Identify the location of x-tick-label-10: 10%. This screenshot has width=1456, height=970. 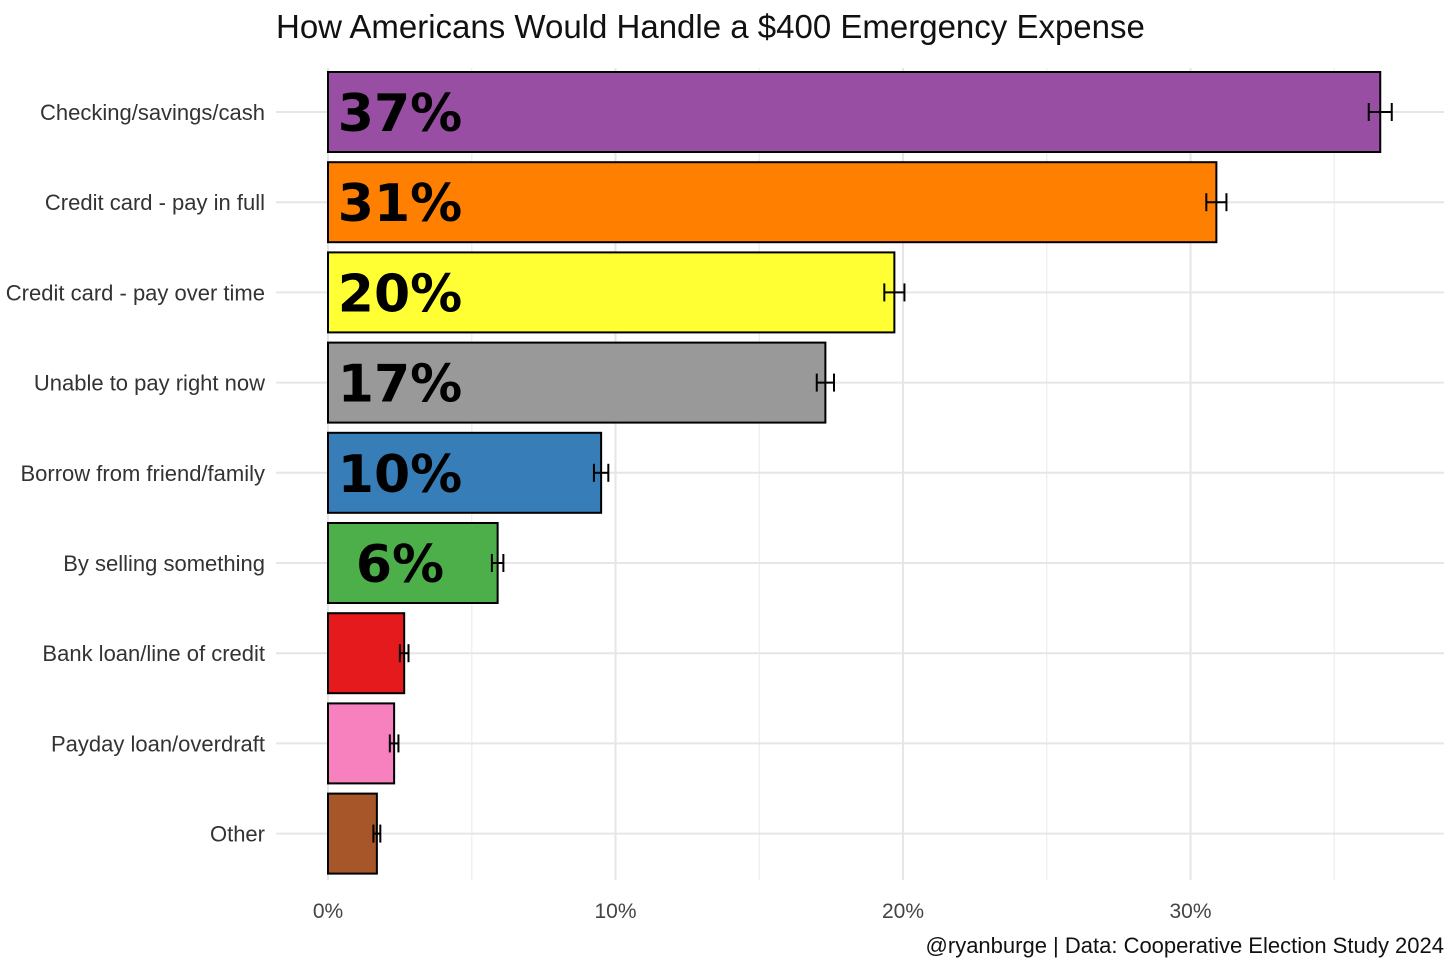
(615, 911).